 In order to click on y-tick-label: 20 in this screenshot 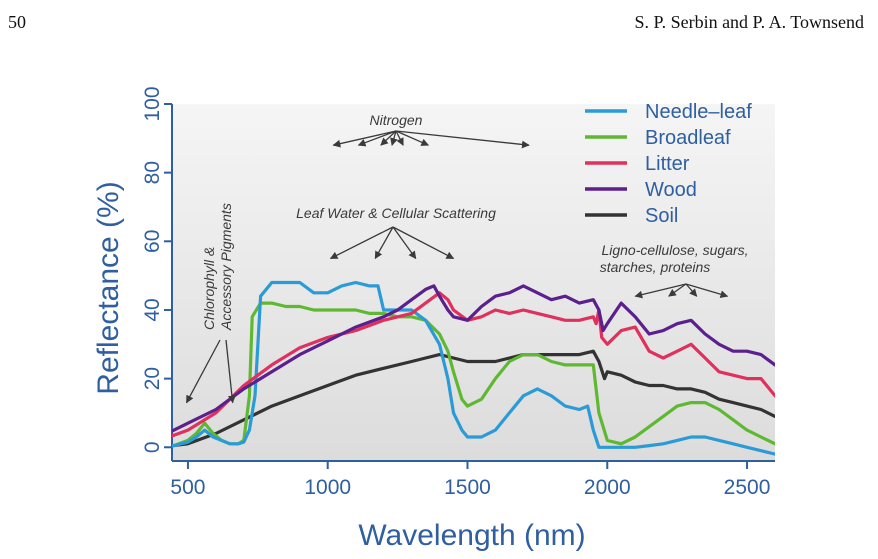, I will do `click(152, 378)`.